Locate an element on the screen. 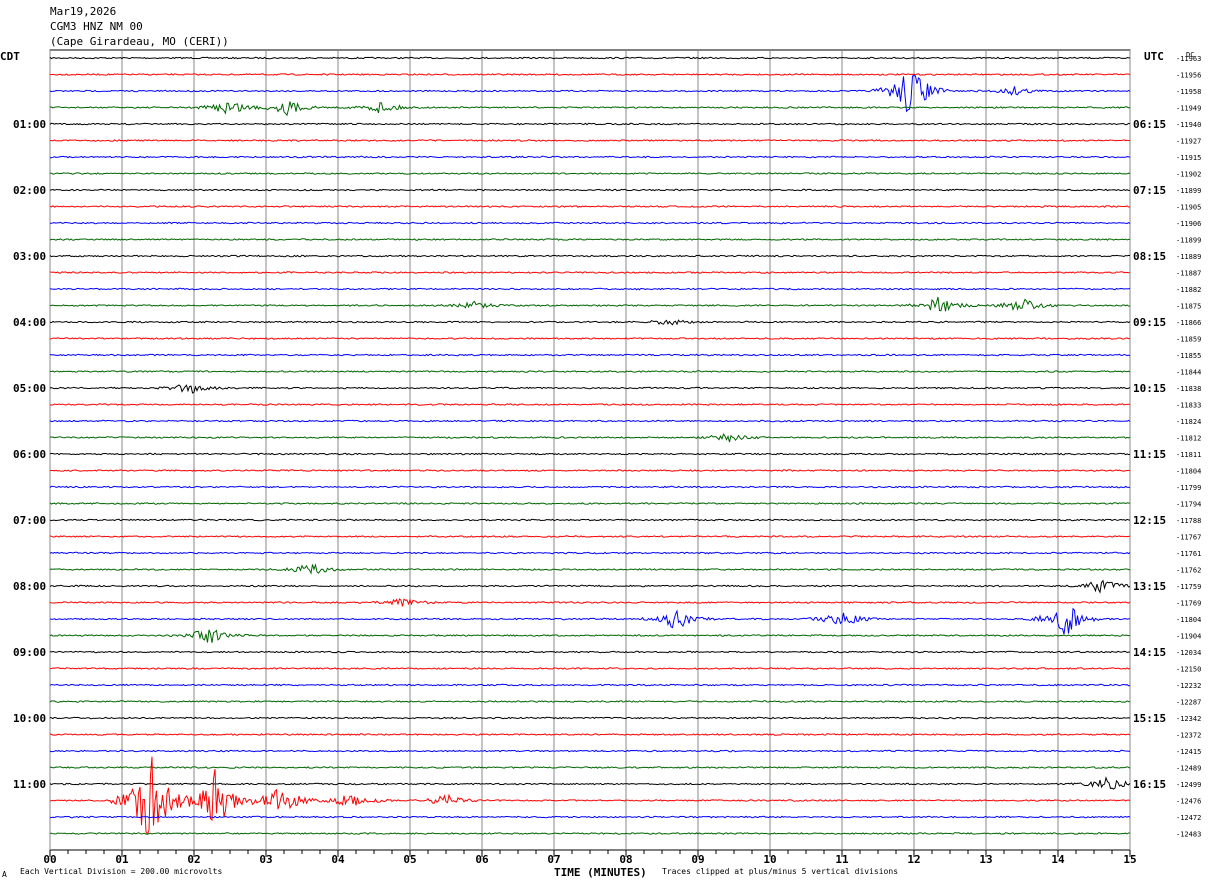 This screenshot has width=1210, height=886. right-hour-label: 09:15 is located at coordinates (1149, 322).